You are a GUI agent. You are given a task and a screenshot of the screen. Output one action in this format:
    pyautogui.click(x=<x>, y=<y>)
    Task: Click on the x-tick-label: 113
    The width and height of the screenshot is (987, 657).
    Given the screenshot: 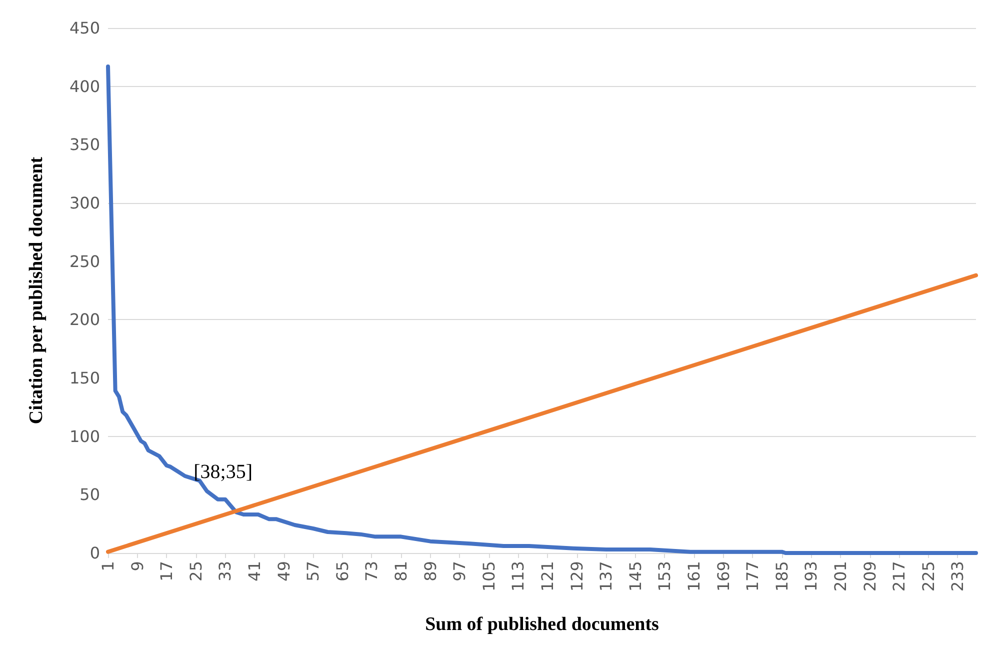 What is the action you would take?
    pyautogui.click(x=518, y=576)
    